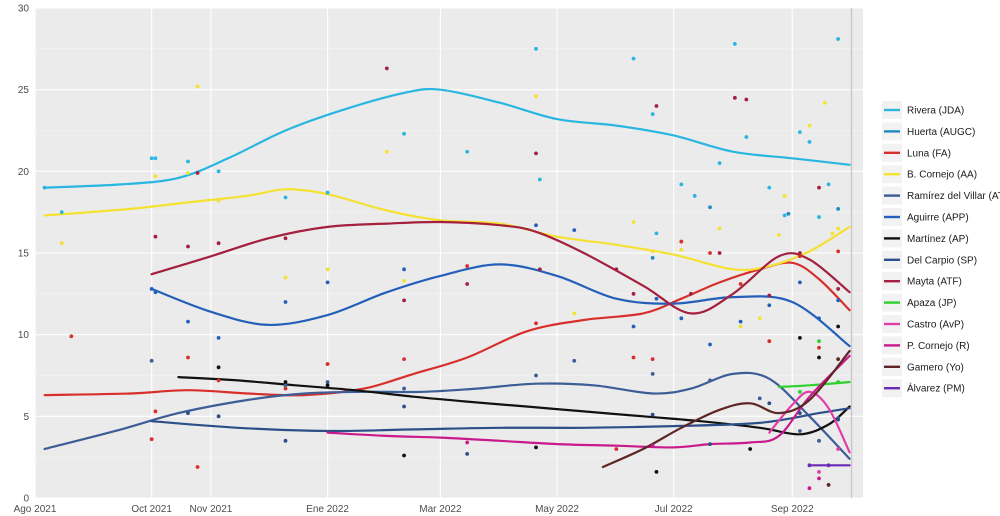  I want to click on x-tick-label: May 2022, so click(557, 509).